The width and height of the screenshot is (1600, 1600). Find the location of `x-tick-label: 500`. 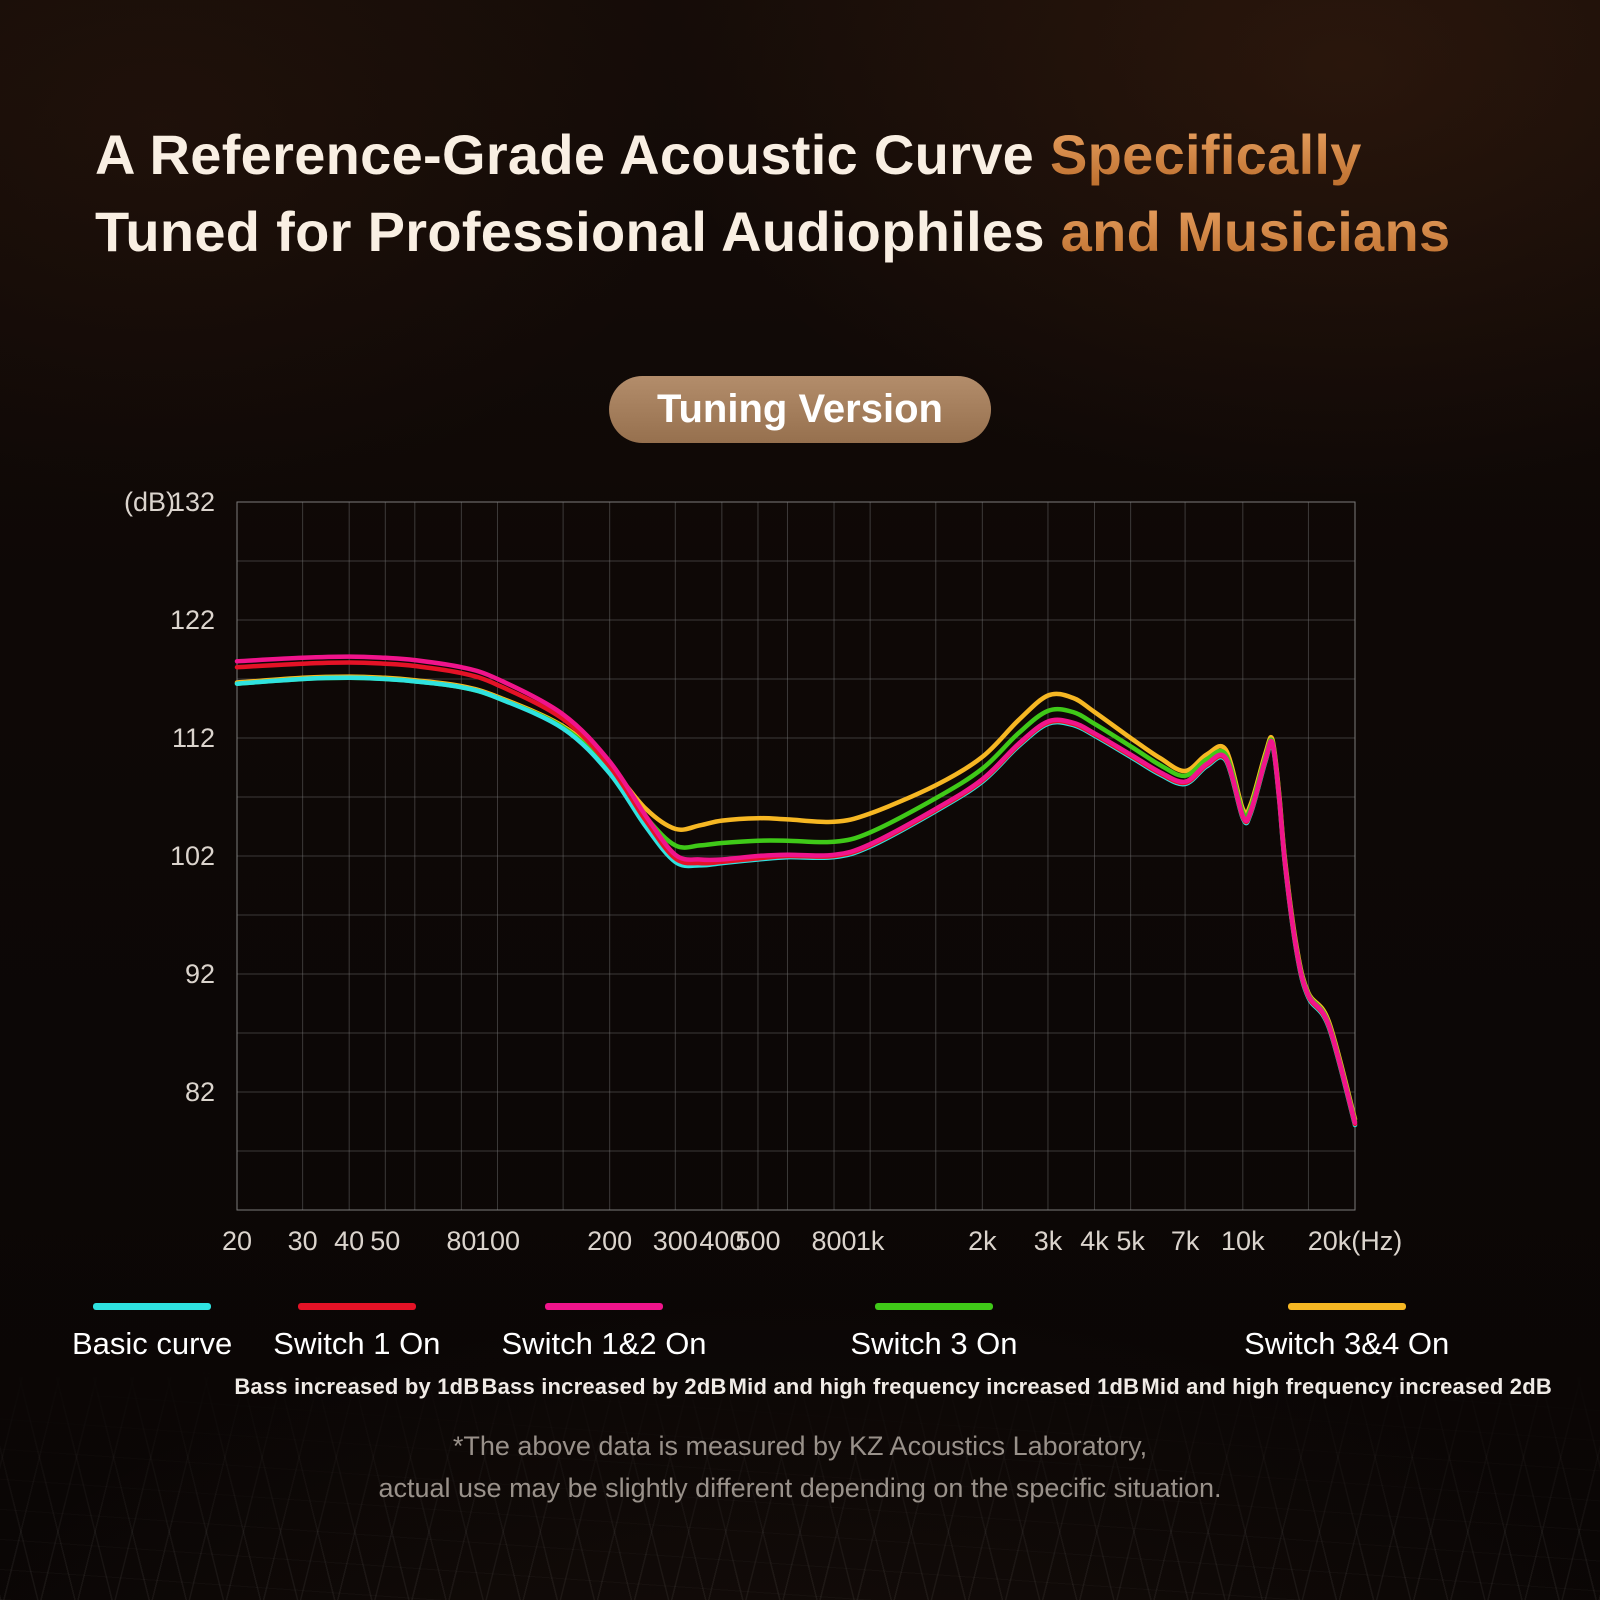

x-tick-label: 500 is located at coordinates (757, 1241).